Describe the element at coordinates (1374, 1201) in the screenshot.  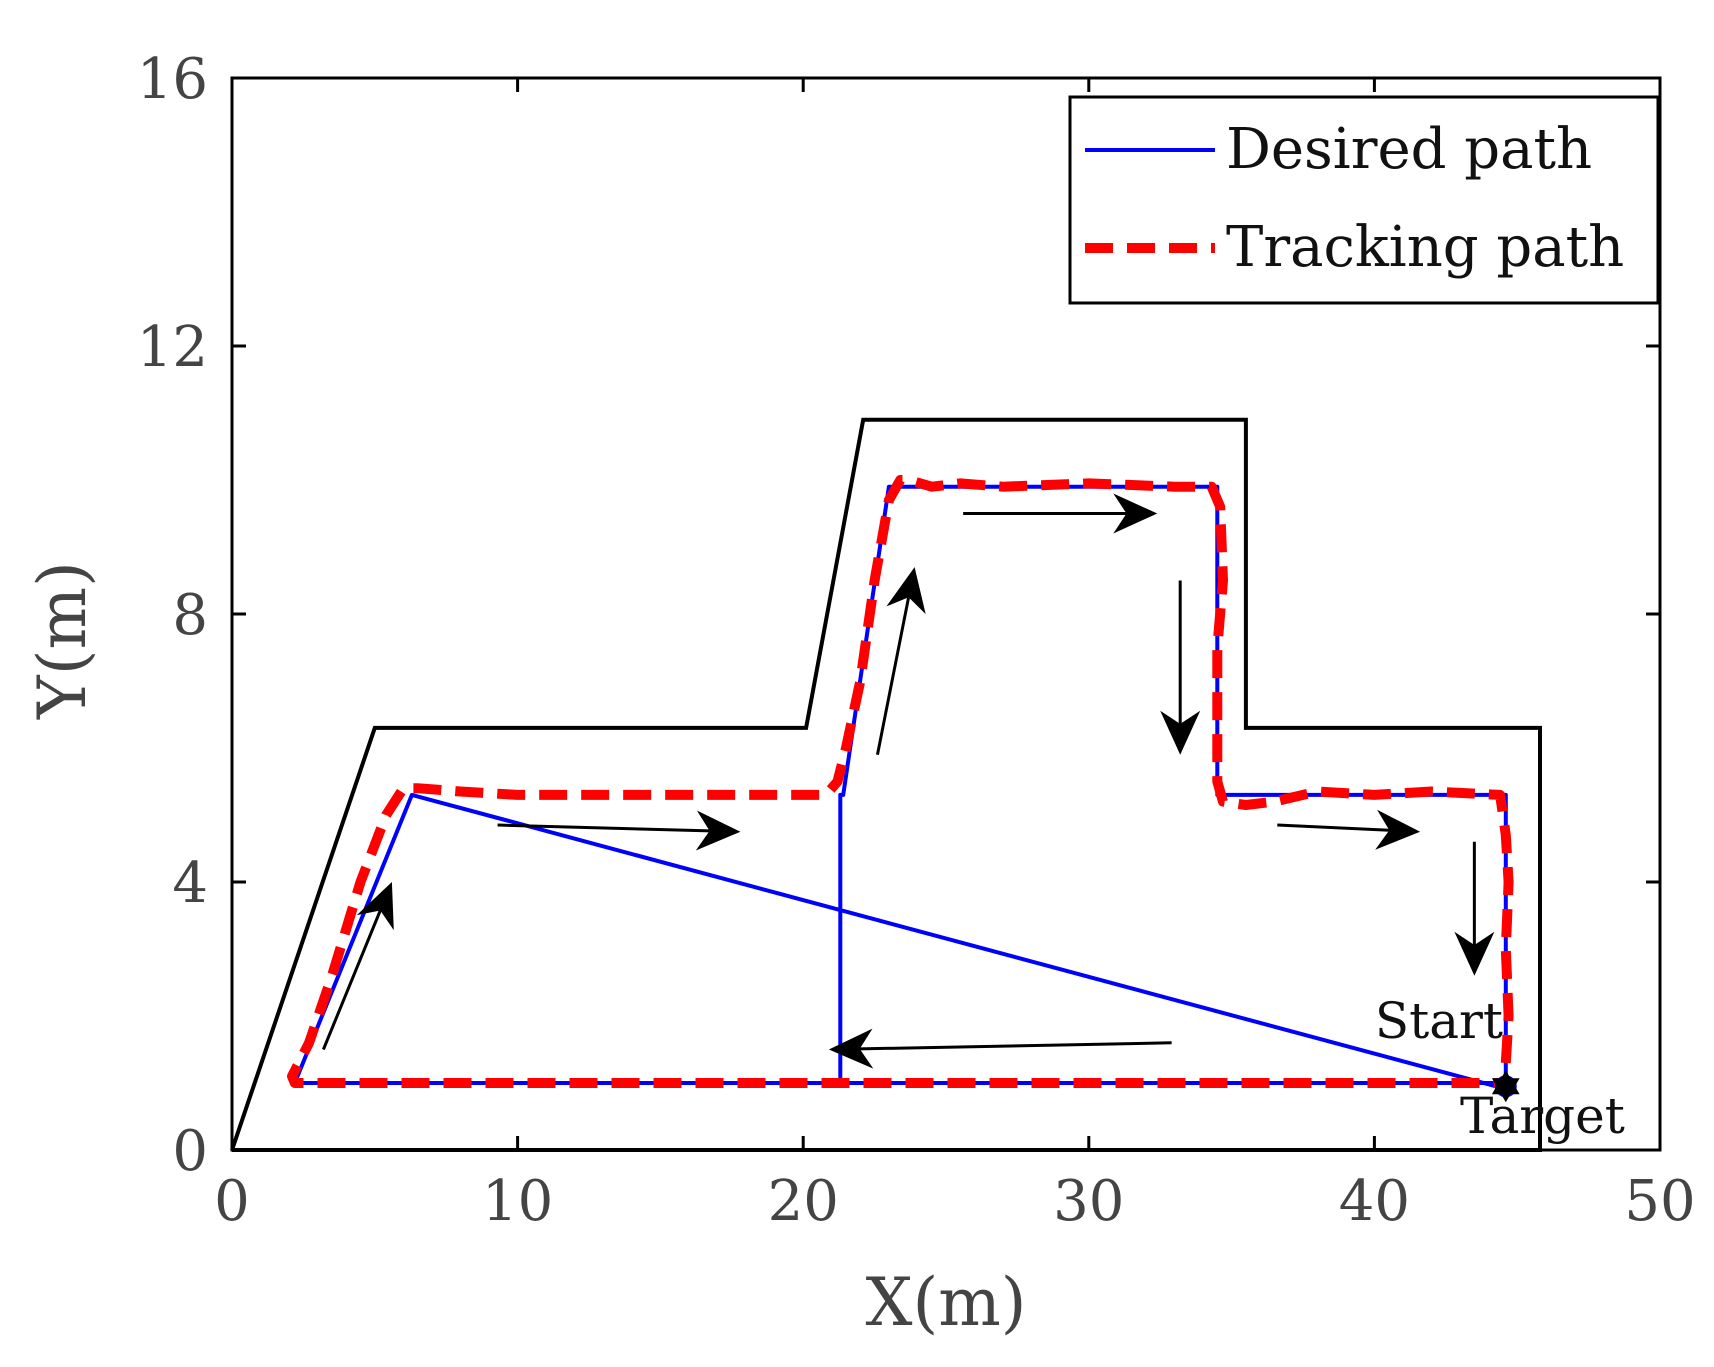
I see `x-tick-label: 40` at that location.